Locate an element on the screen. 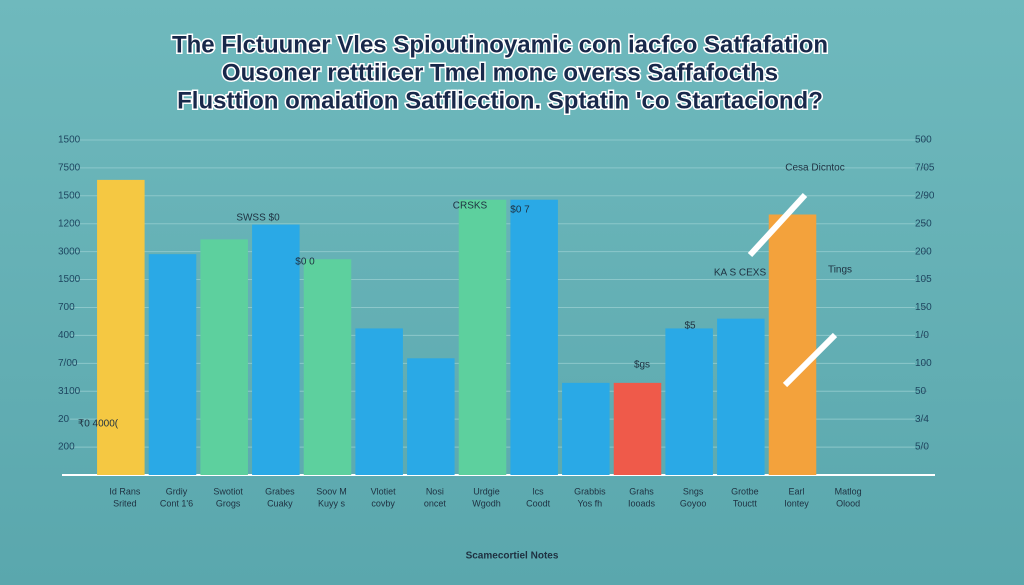 The image size is (1024, 585). y2-tick-label: 3/4 is located at coordinates (922, 419).